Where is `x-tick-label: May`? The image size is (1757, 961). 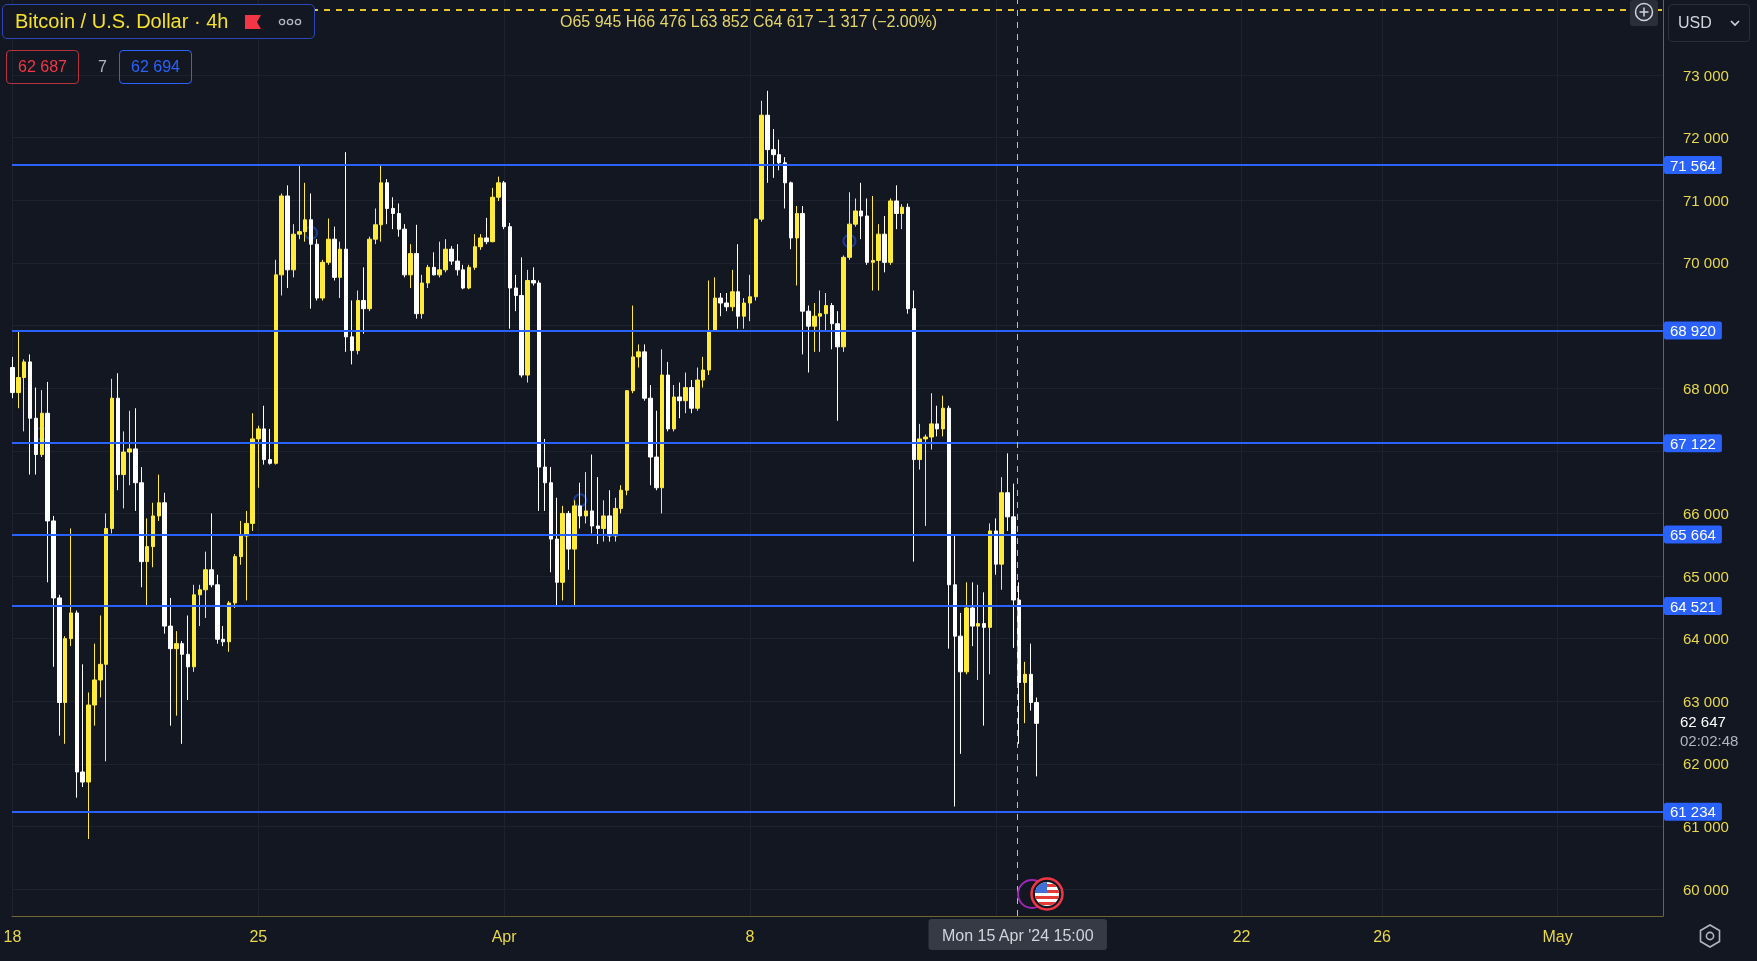
x-tick-label: May is located at coordinates (1557, 936).